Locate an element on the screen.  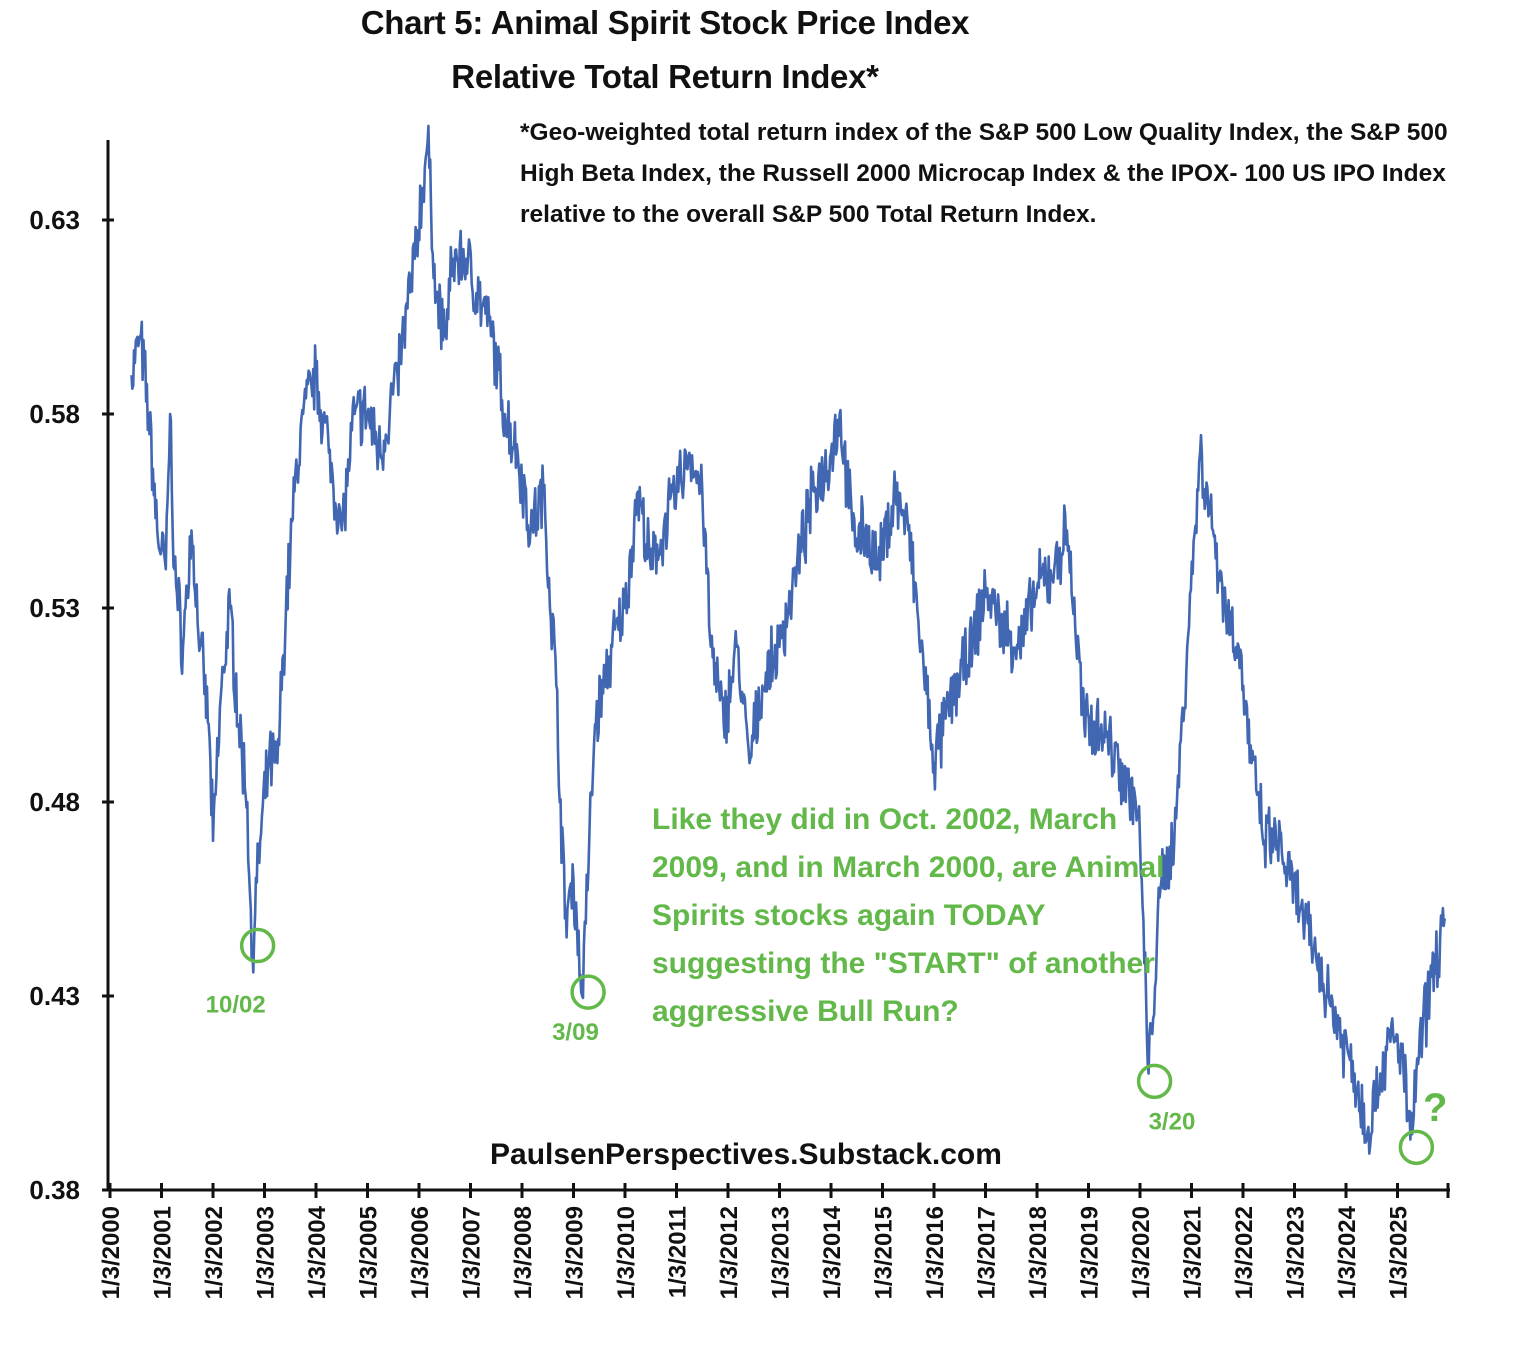
x-tick-label: 1/3/2004 is located at coordinates (317, 1252).